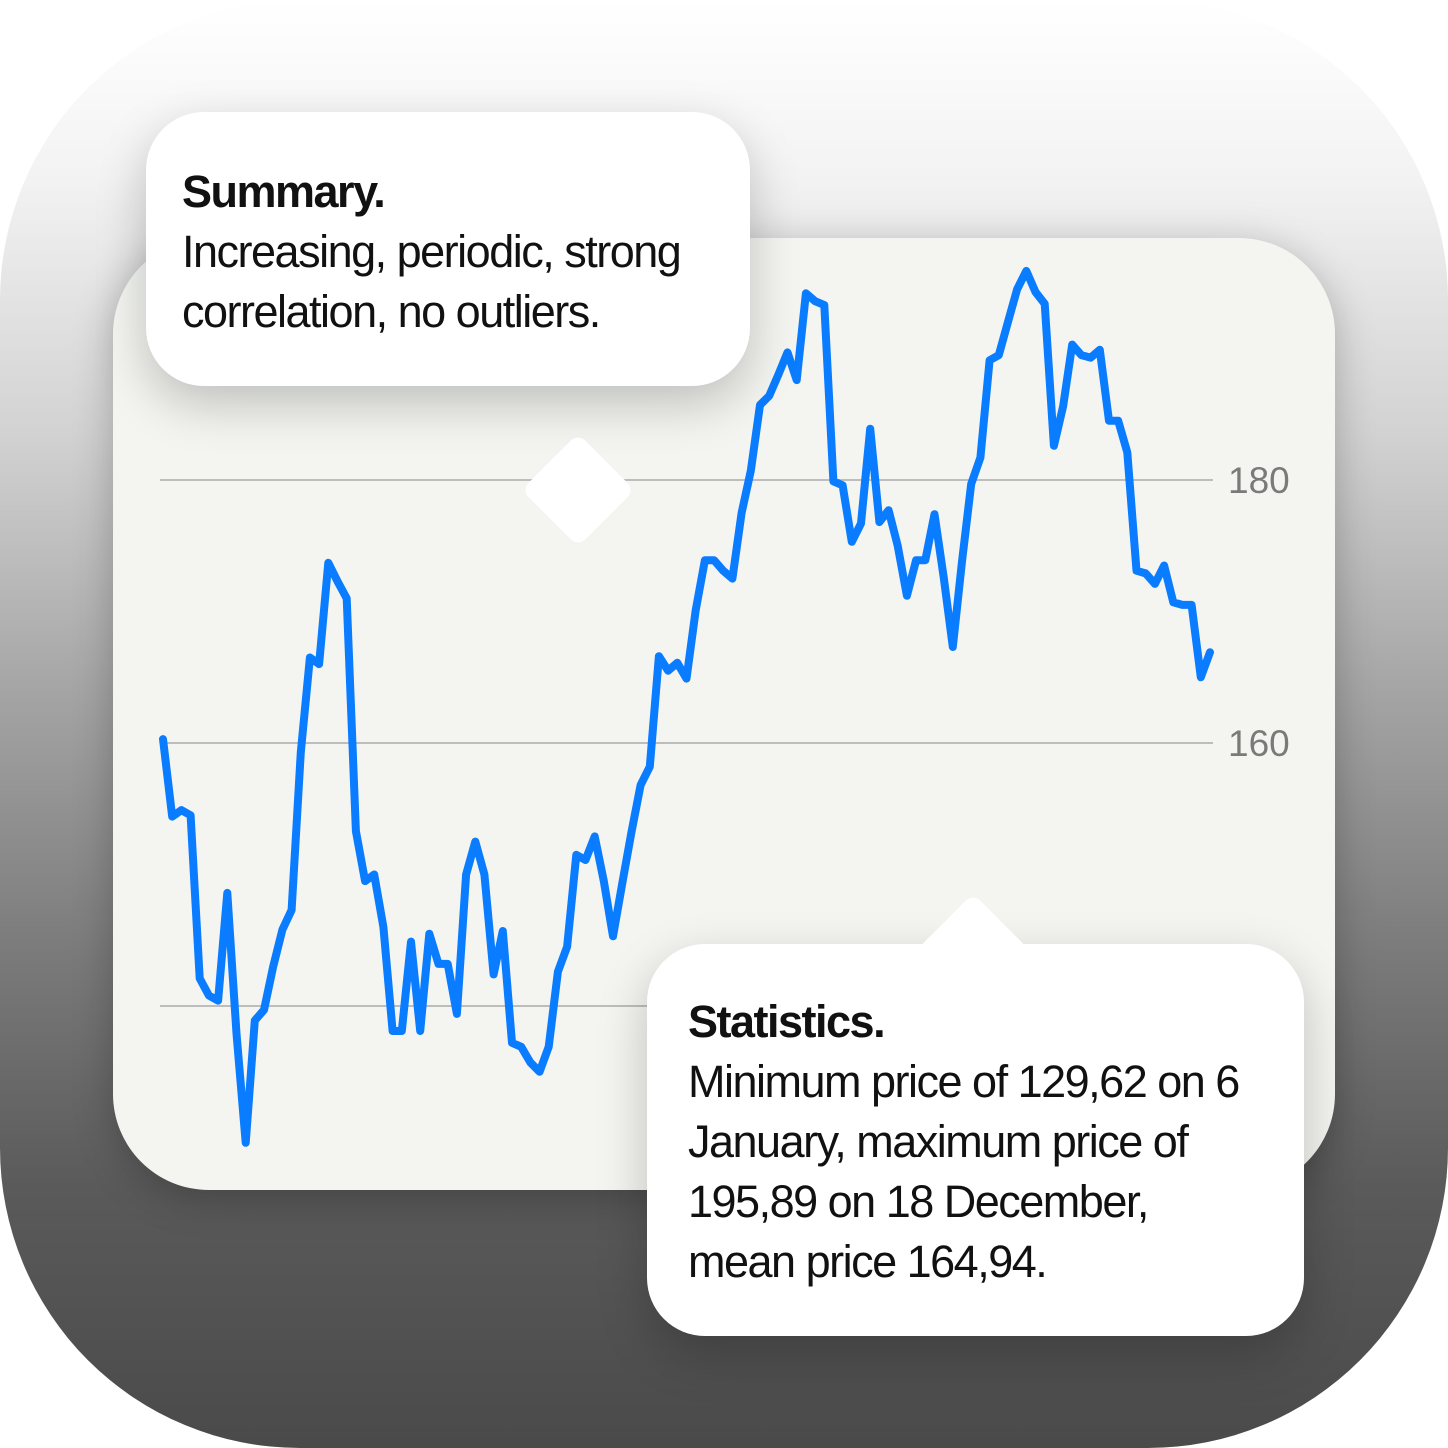 The width and height of the screenshot is (1448, 1448). What do you see at coordinates (787, 1021) in the screenshot?
I see `statistics-title: Statistics.` at bounding box center [787, 1021].